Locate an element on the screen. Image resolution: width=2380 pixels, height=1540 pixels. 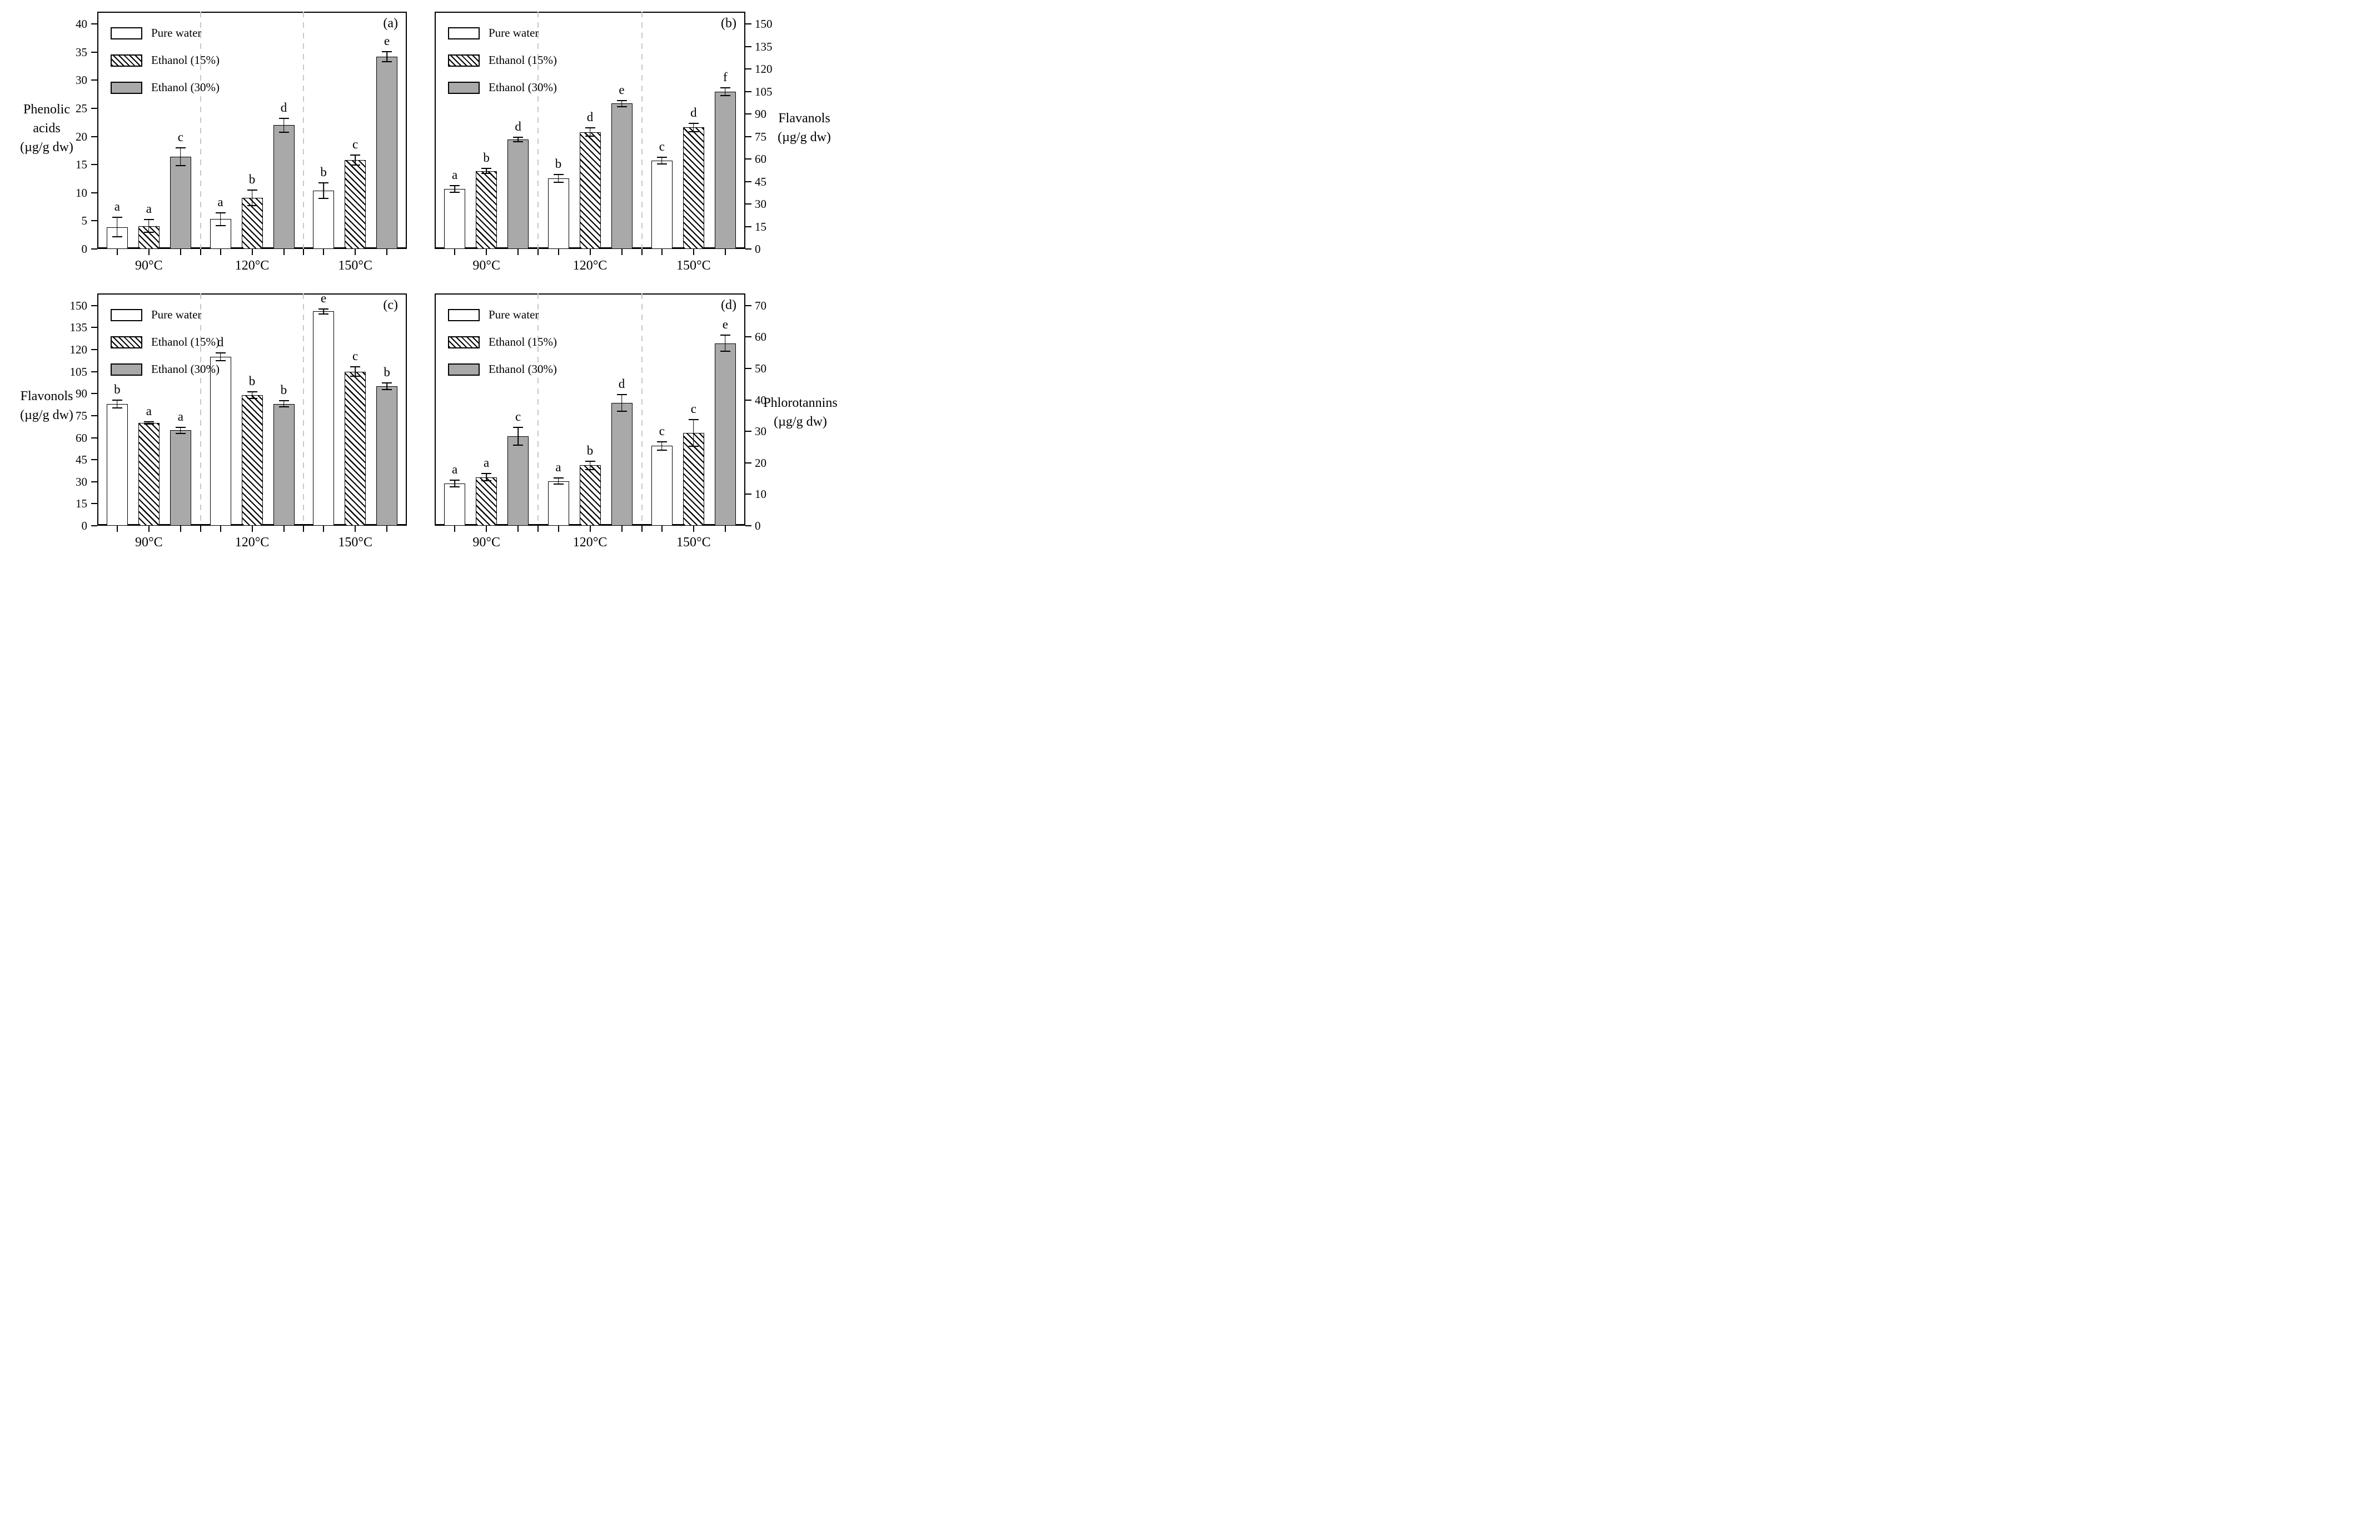
y-axis-title: Flavonols (µg/g dw) is located at coordinates (46, 406).